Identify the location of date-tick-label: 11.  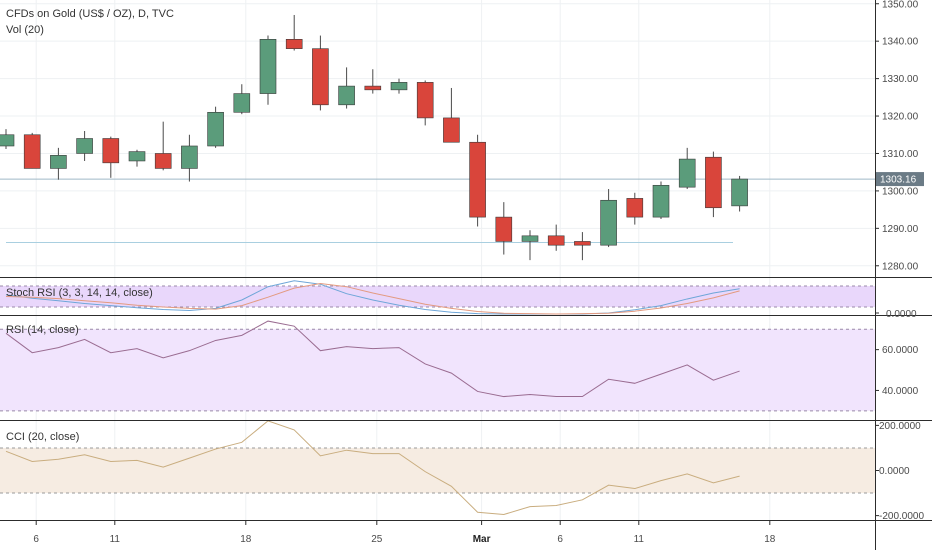
(115, 539).